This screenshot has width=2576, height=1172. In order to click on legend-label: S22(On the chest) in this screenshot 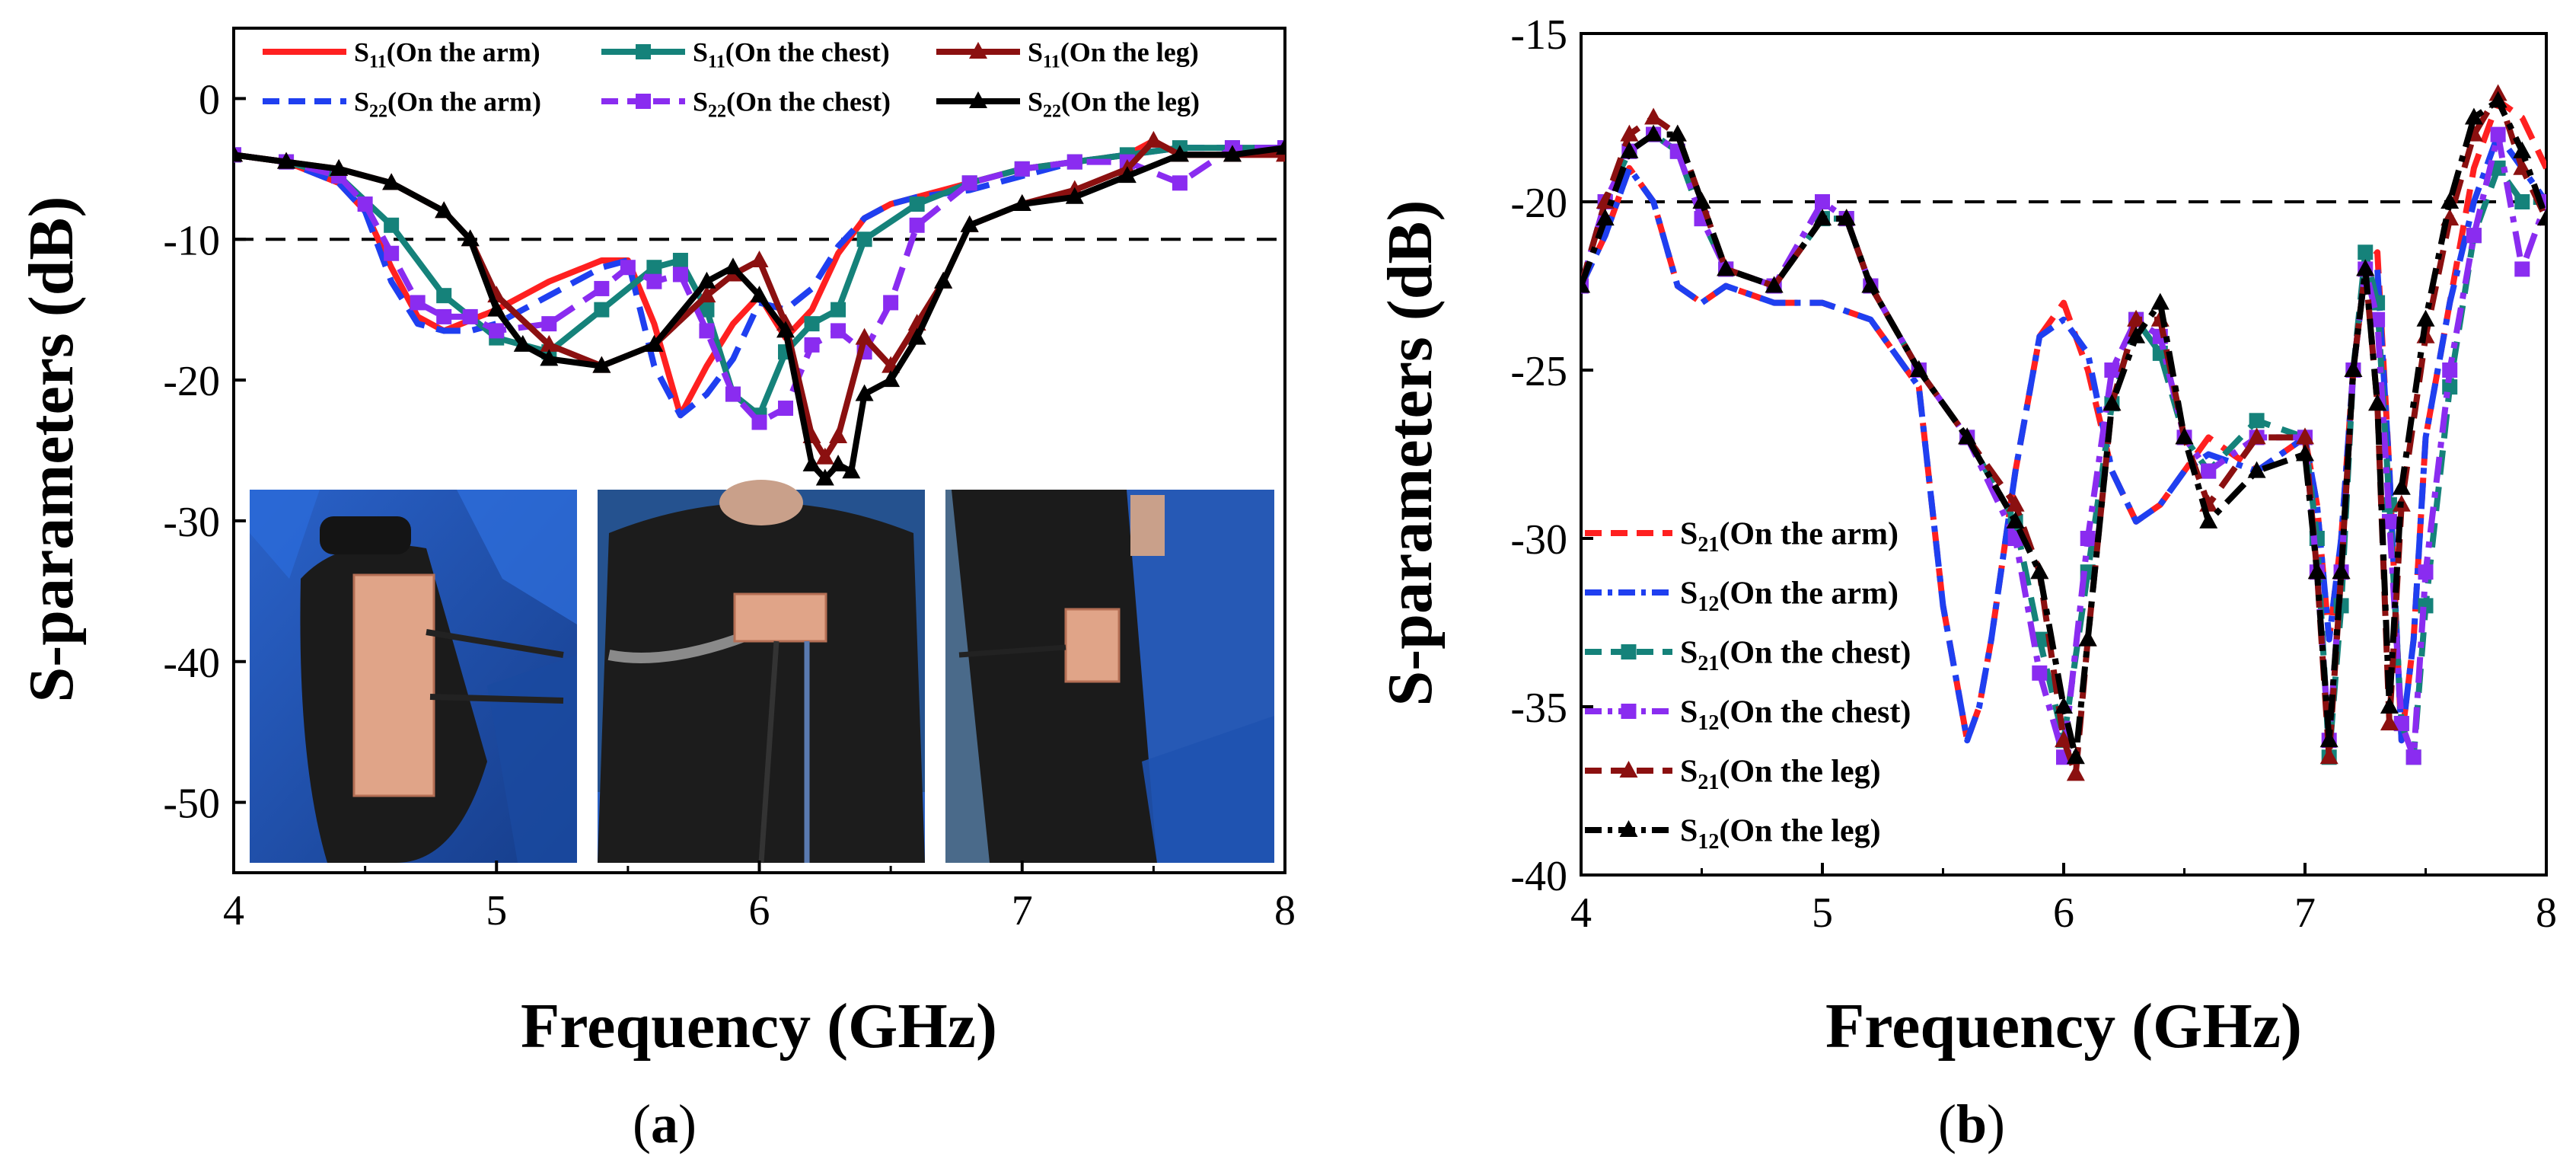, I will do `click(792, 104)`.